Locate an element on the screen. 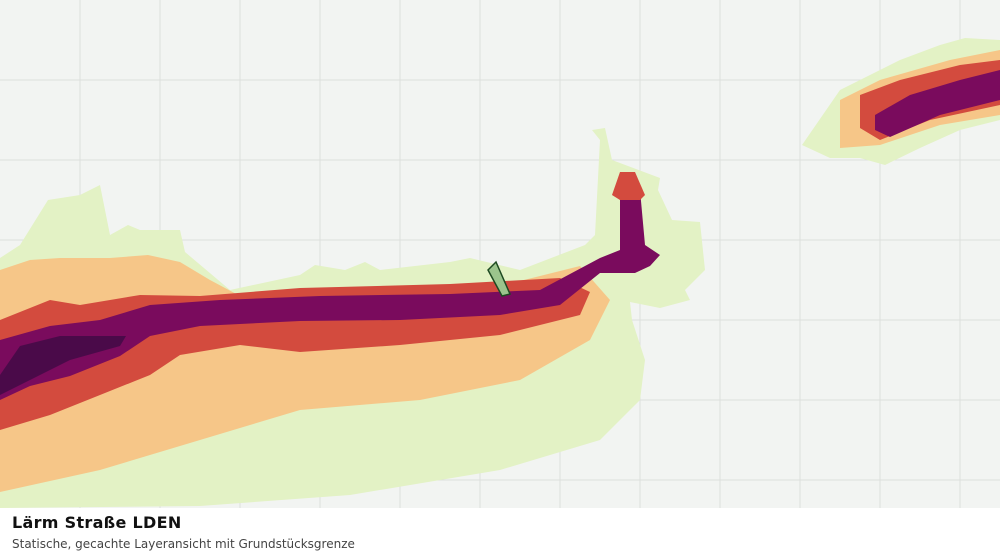  noise-zone-high is located at coordinates (628, 186).